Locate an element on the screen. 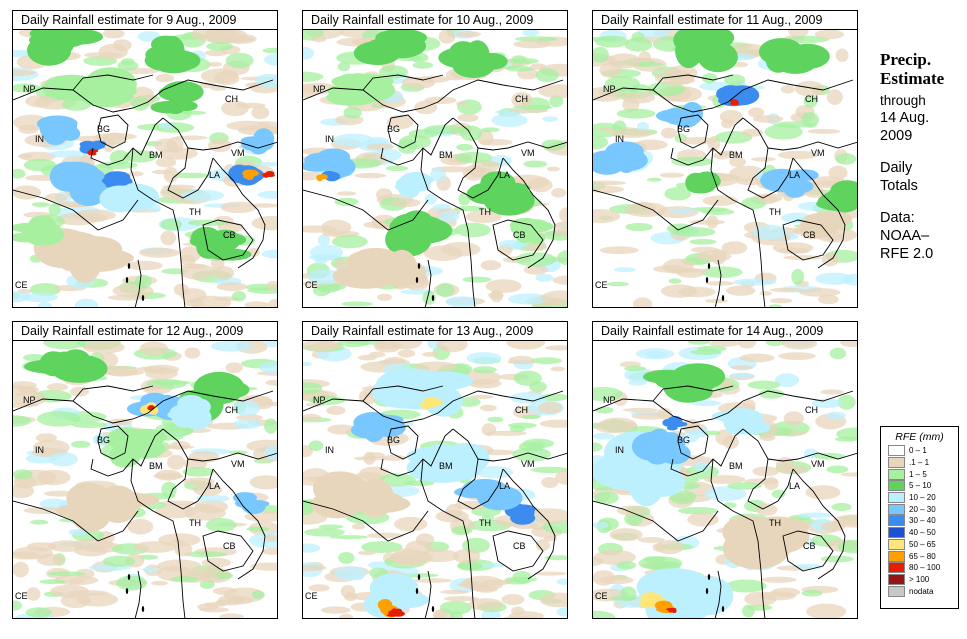 The image size is (967, 639). country-label-ch: CH is located at coordinates (521, 410).